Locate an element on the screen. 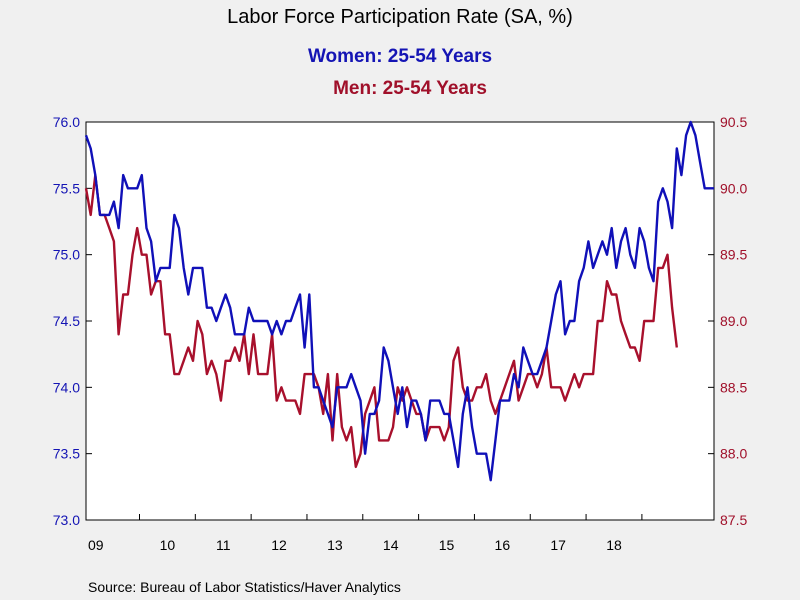 The height and width of the screenshot is (600, 800). right-axis-tick-label: 87.5 is located at coordinates (733, 520).